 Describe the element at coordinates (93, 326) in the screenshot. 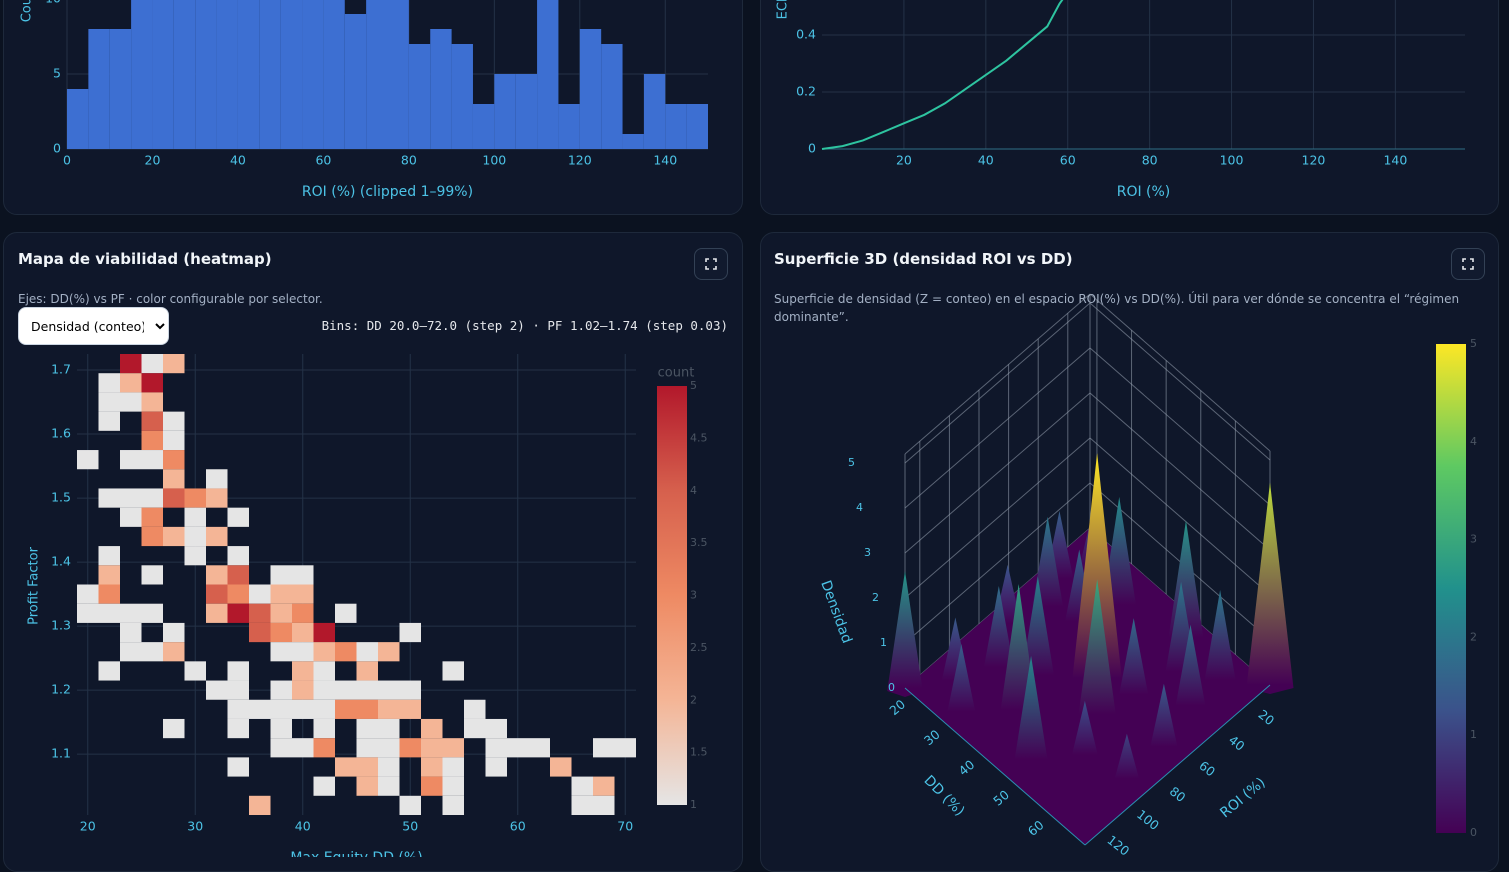

I see `color-selector: Densidad (conteo)` at that location.